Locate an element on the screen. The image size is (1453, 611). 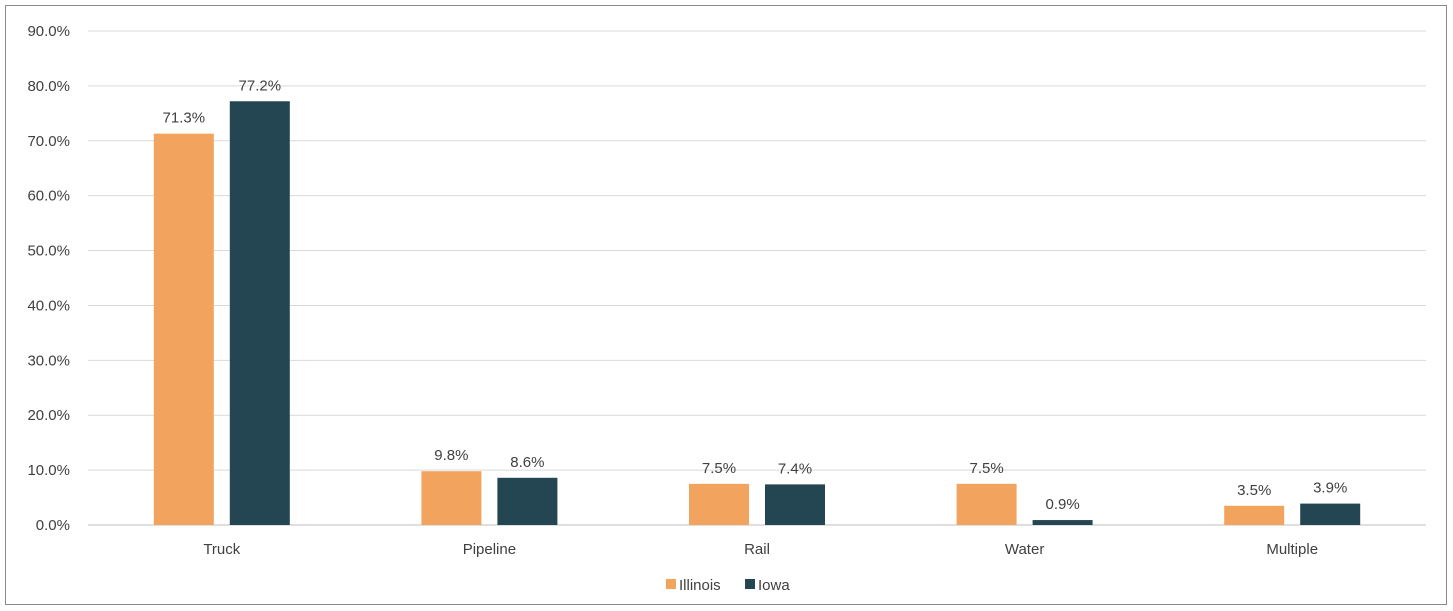
data-label: 0.9% is located at coordinates (1062, 504).